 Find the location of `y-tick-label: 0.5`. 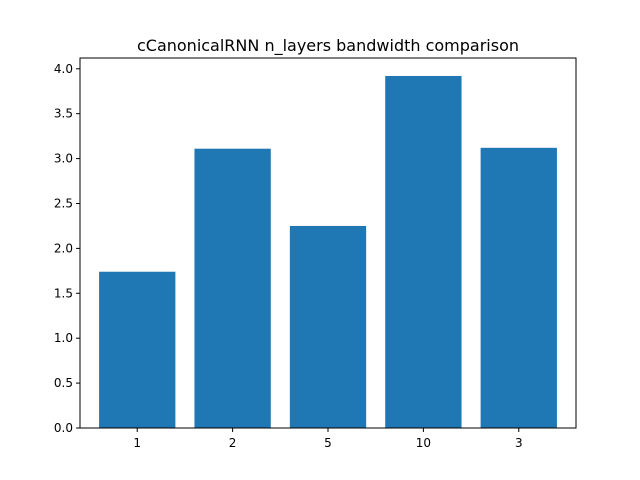

y-tick-label: 0.5 is located at coordinates (63, 383).